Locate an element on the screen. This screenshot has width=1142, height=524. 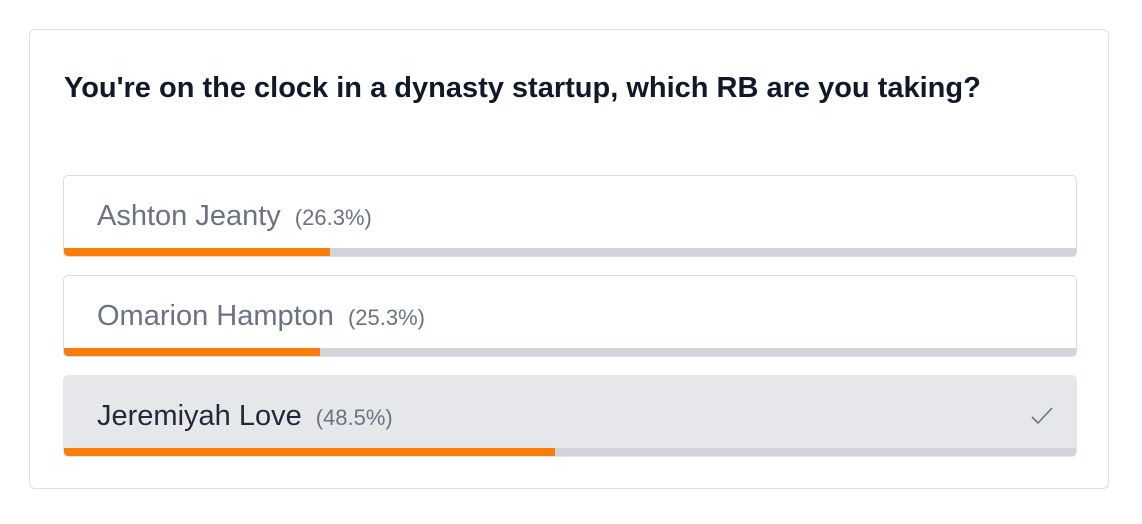
option-percent: (25.3%) is located at coordinates (386, 317).